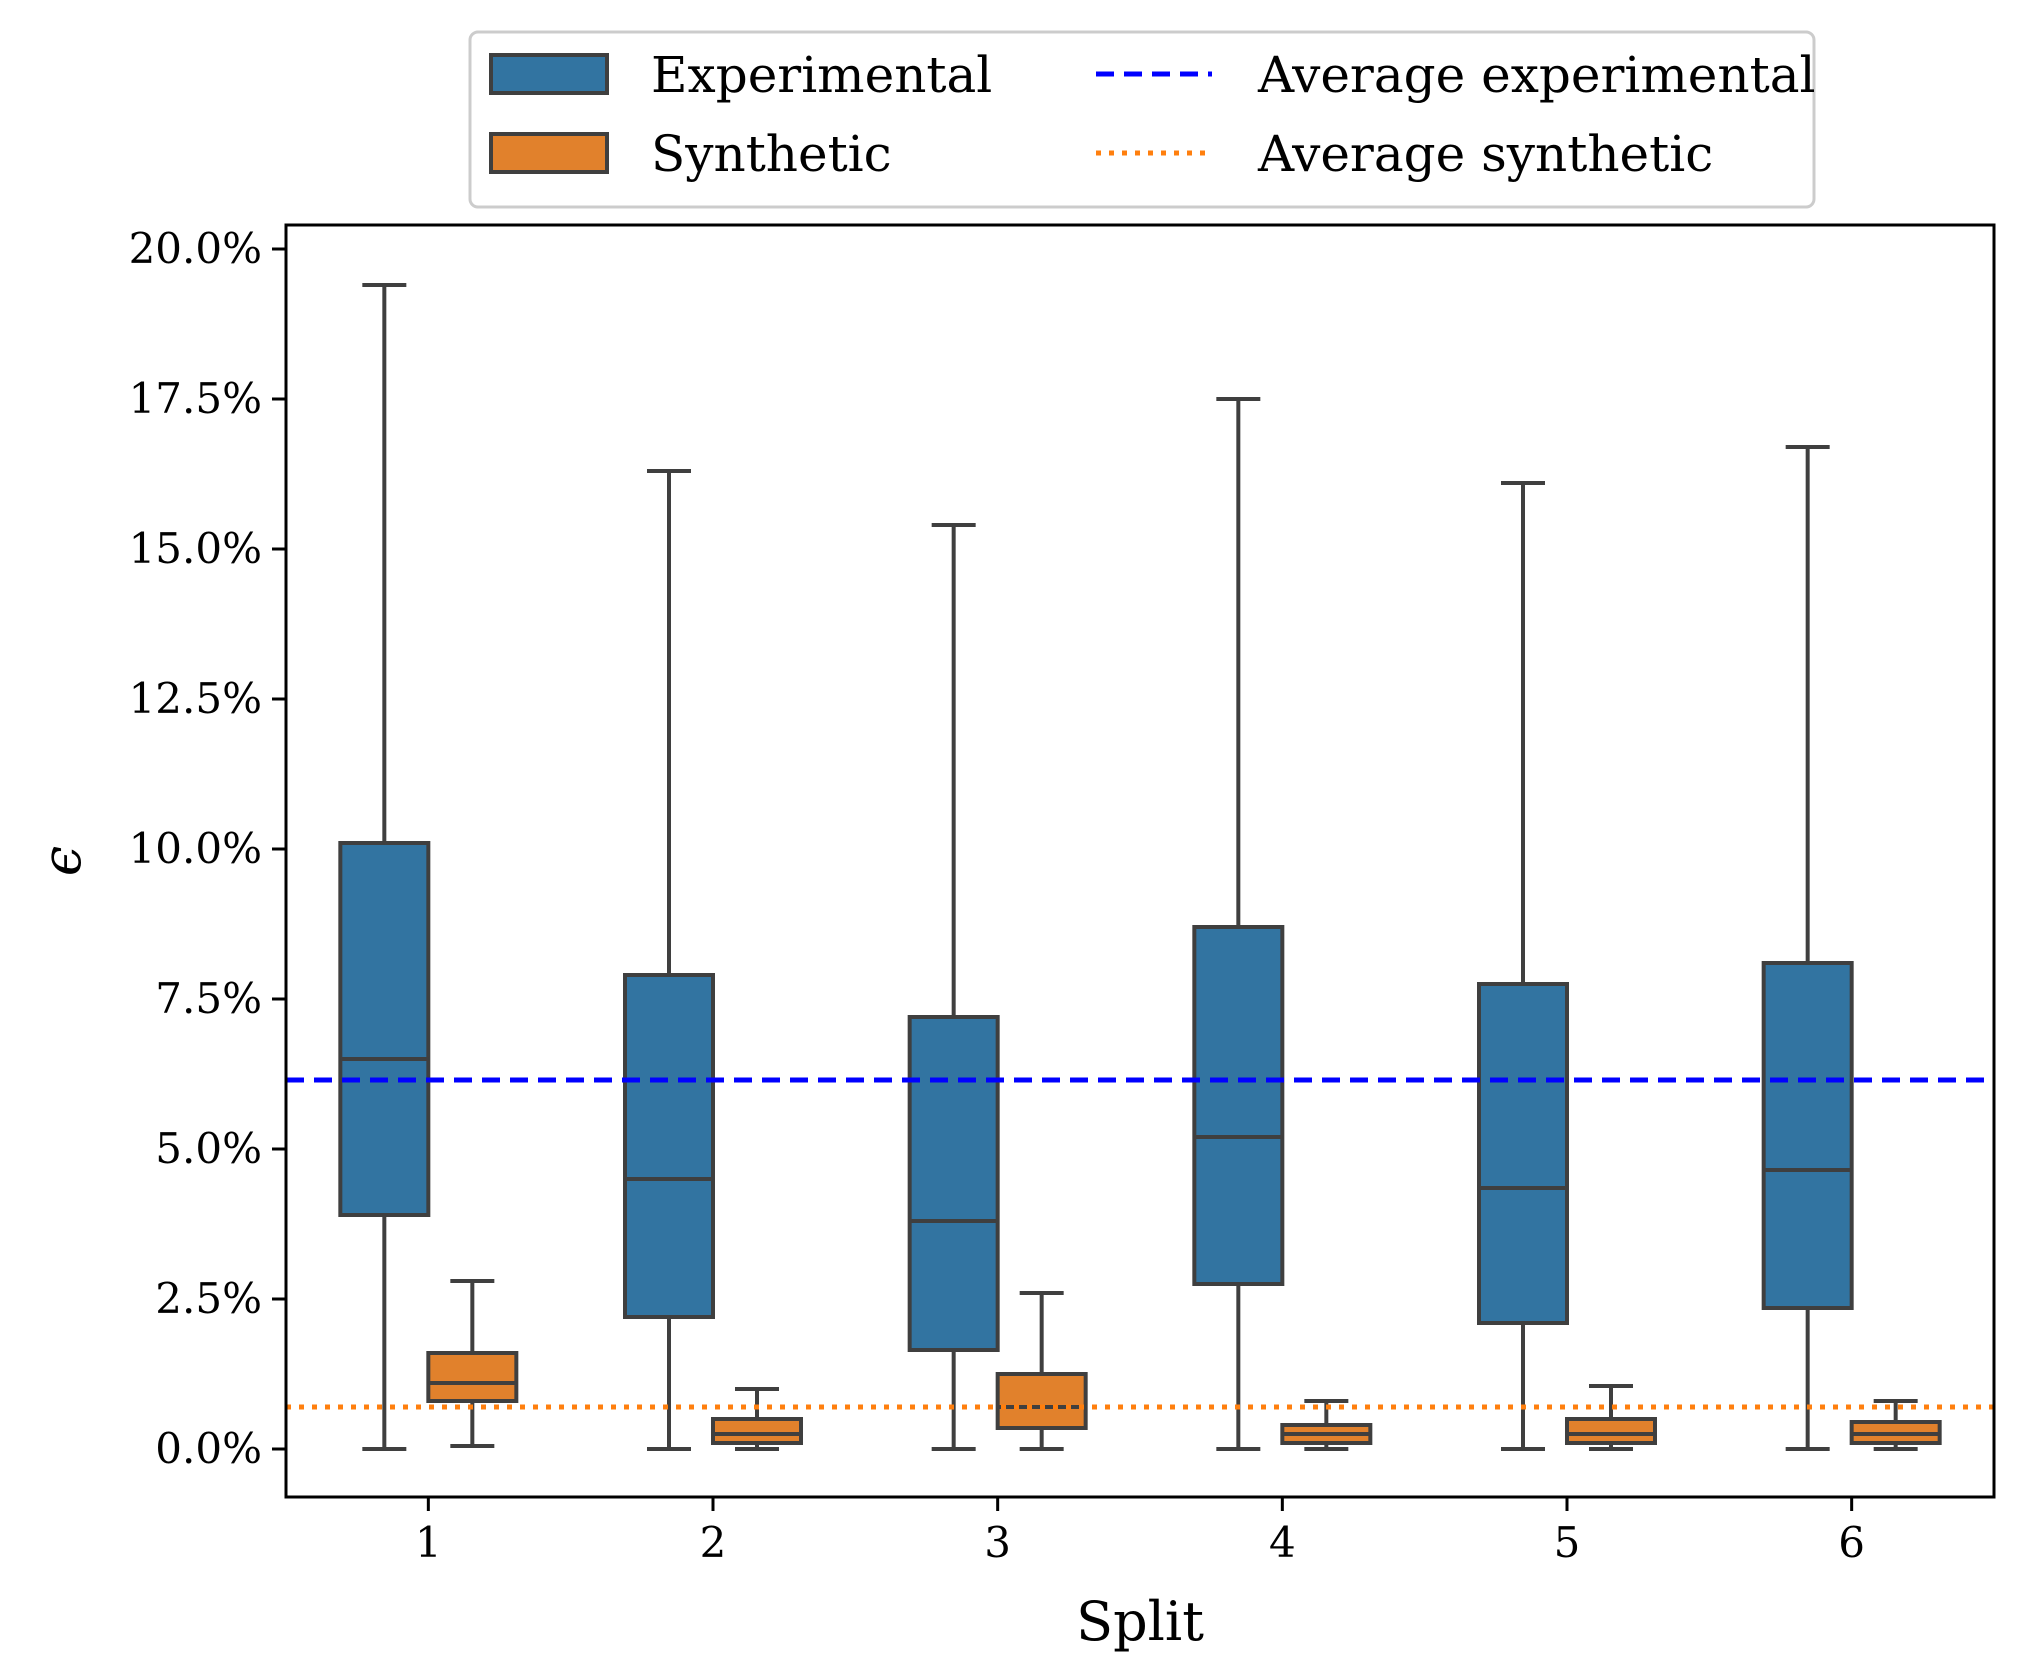  I want to click on y-tick-label: 15.0%, so click(195, 548).